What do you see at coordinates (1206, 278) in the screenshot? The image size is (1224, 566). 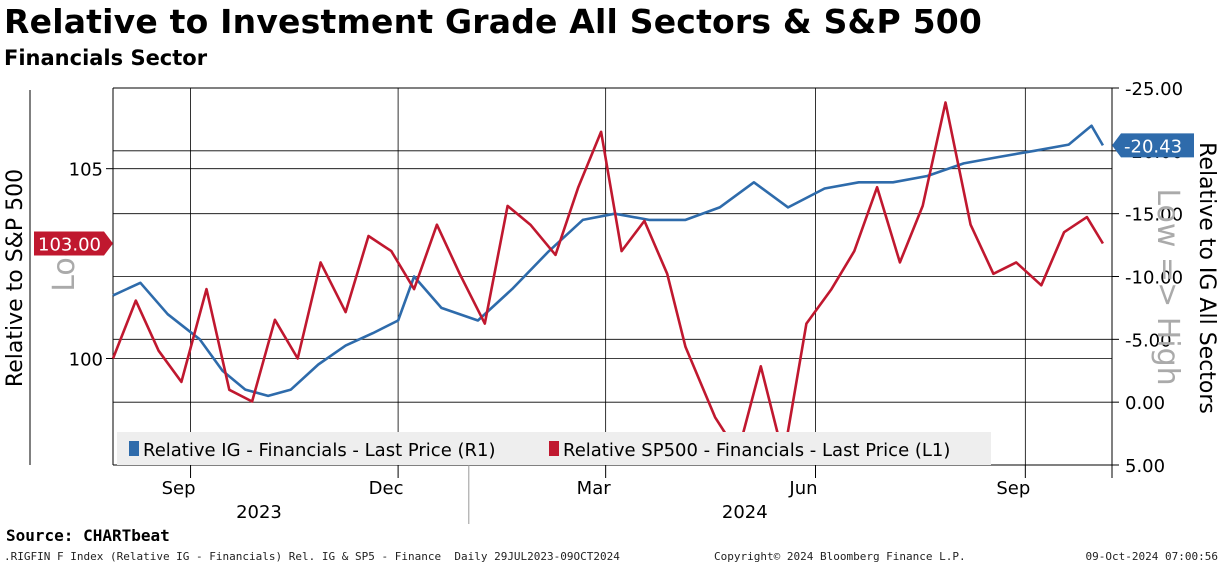 I see `right-axis-title: Relative to IG All Sectors` at bounding box center [1206, 278].